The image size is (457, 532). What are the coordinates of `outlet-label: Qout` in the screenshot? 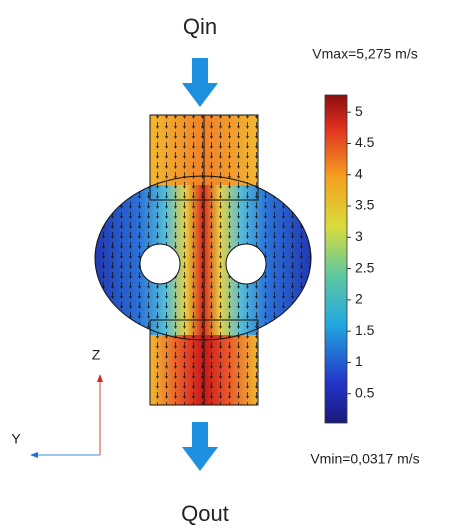 It's located at (205, 513).